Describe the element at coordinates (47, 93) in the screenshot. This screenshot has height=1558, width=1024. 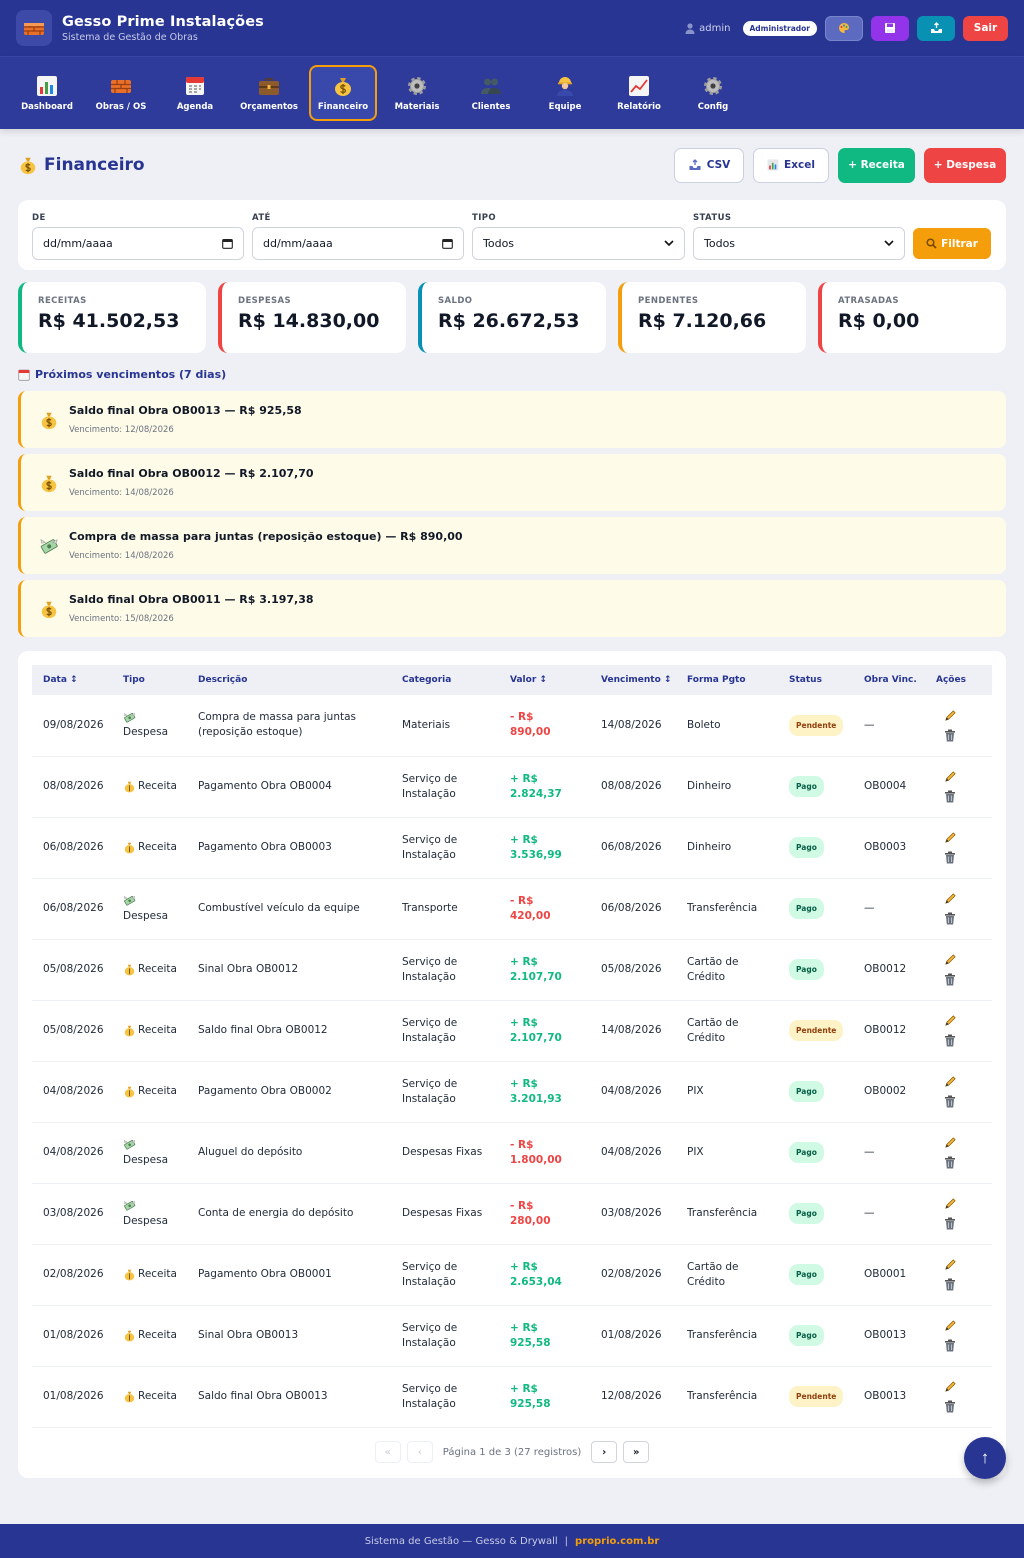
I see `nav-dashboard: Dashboard` at that location.